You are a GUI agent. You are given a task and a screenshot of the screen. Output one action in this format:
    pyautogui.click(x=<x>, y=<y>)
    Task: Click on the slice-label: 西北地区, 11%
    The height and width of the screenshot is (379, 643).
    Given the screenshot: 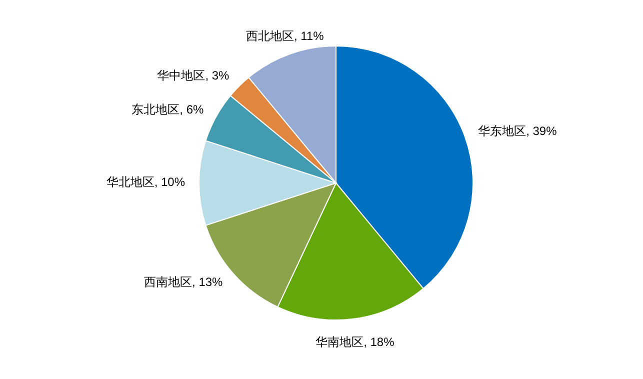 What is the action you would take?
    pyautogui.click(x=285, y=36)
    